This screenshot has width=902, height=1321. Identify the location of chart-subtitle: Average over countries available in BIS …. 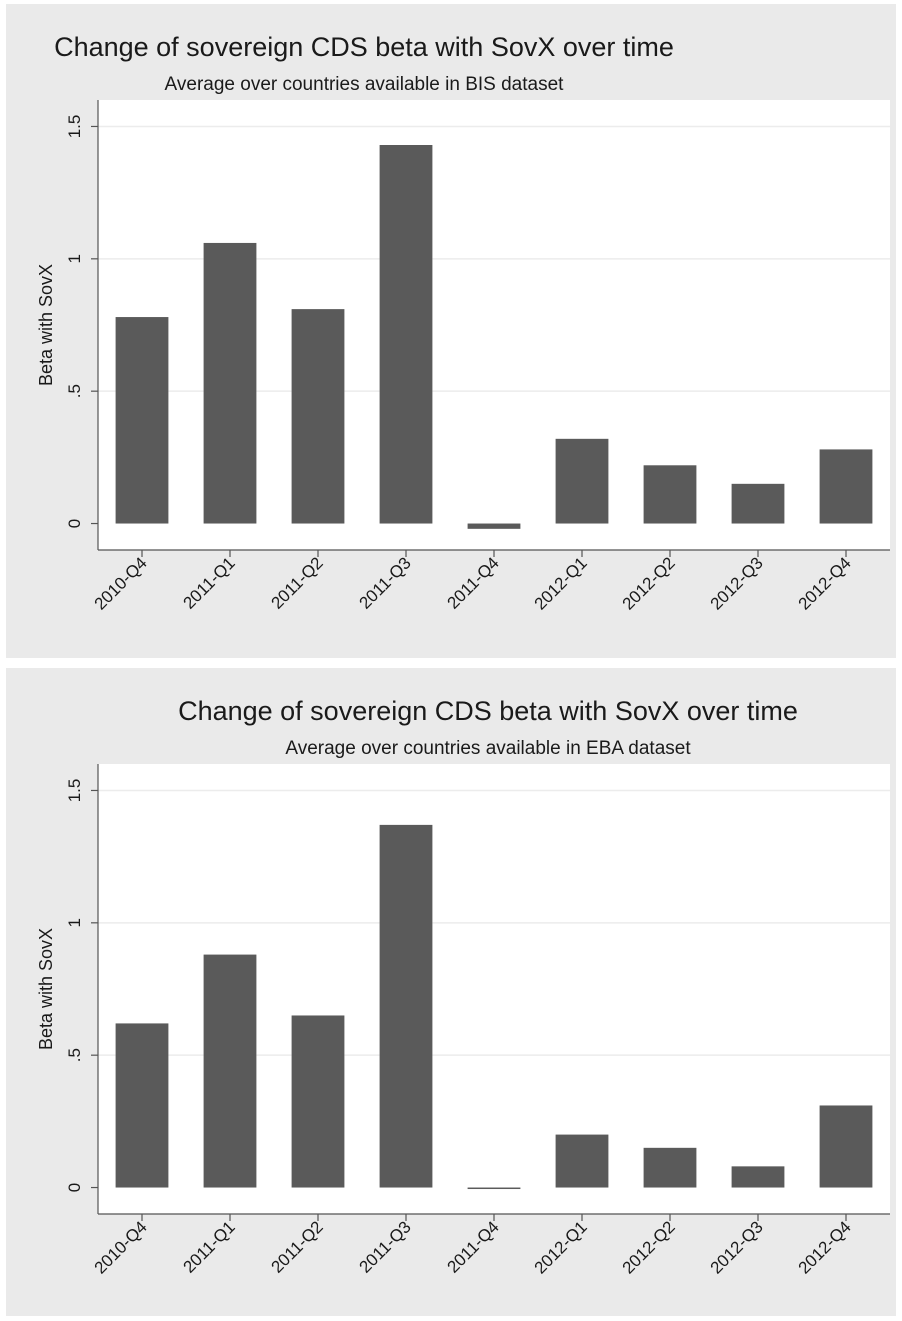
(365, 84).